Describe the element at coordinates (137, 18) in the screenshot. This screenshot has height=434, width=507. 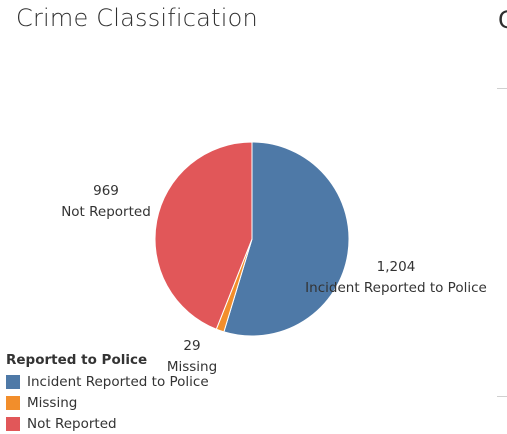
I see `chart-title: Crime Classification` at that location.